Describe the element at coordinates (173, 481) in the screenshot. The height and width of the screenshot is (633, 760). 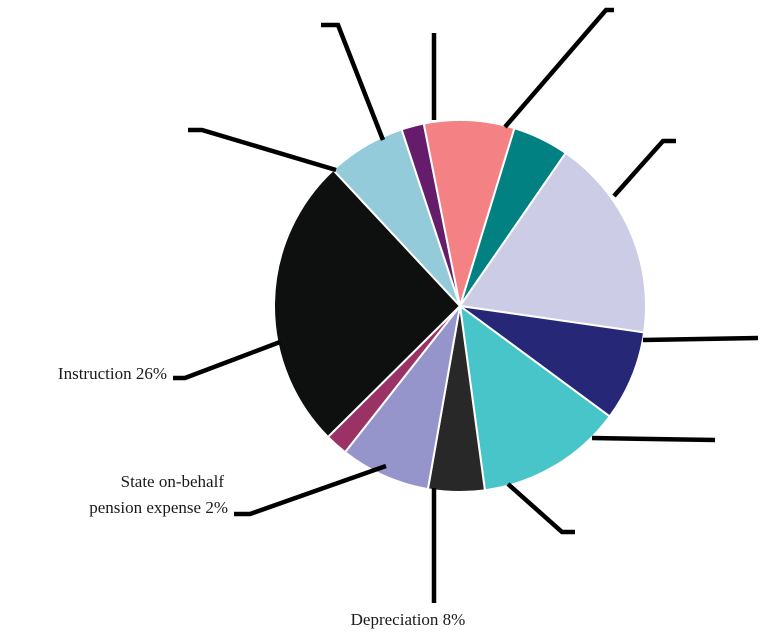
I see `label-state-pension-line-1: State on-behalf` at that location.